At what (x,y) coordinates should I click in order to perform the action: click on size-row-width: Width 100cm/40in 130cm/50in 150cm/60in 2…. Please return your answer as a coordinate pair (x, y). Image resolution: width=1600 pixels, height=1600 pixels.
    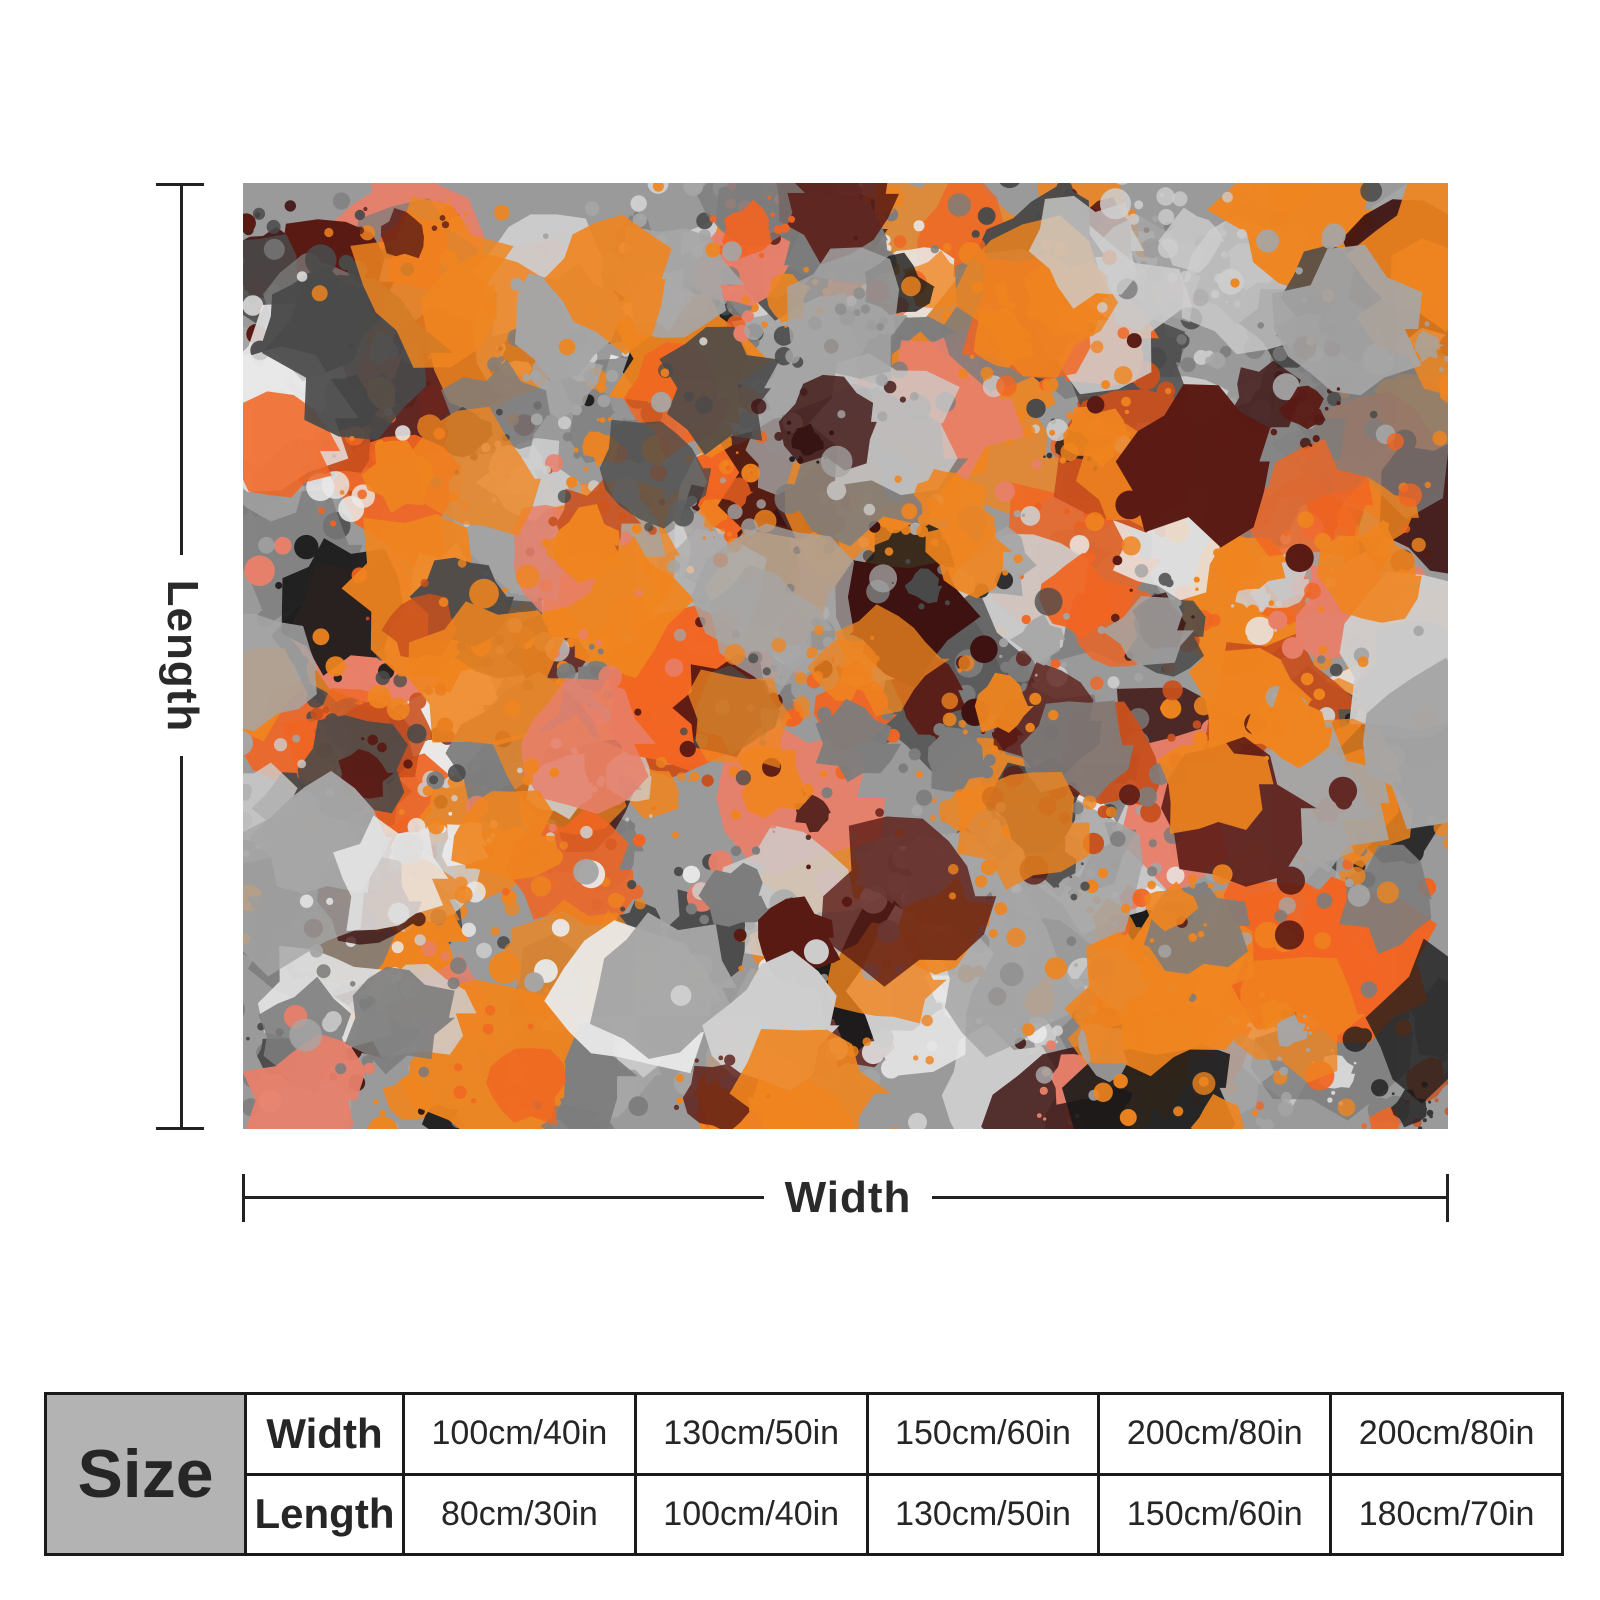
    Looking at the image, I should click on (904, 1434).